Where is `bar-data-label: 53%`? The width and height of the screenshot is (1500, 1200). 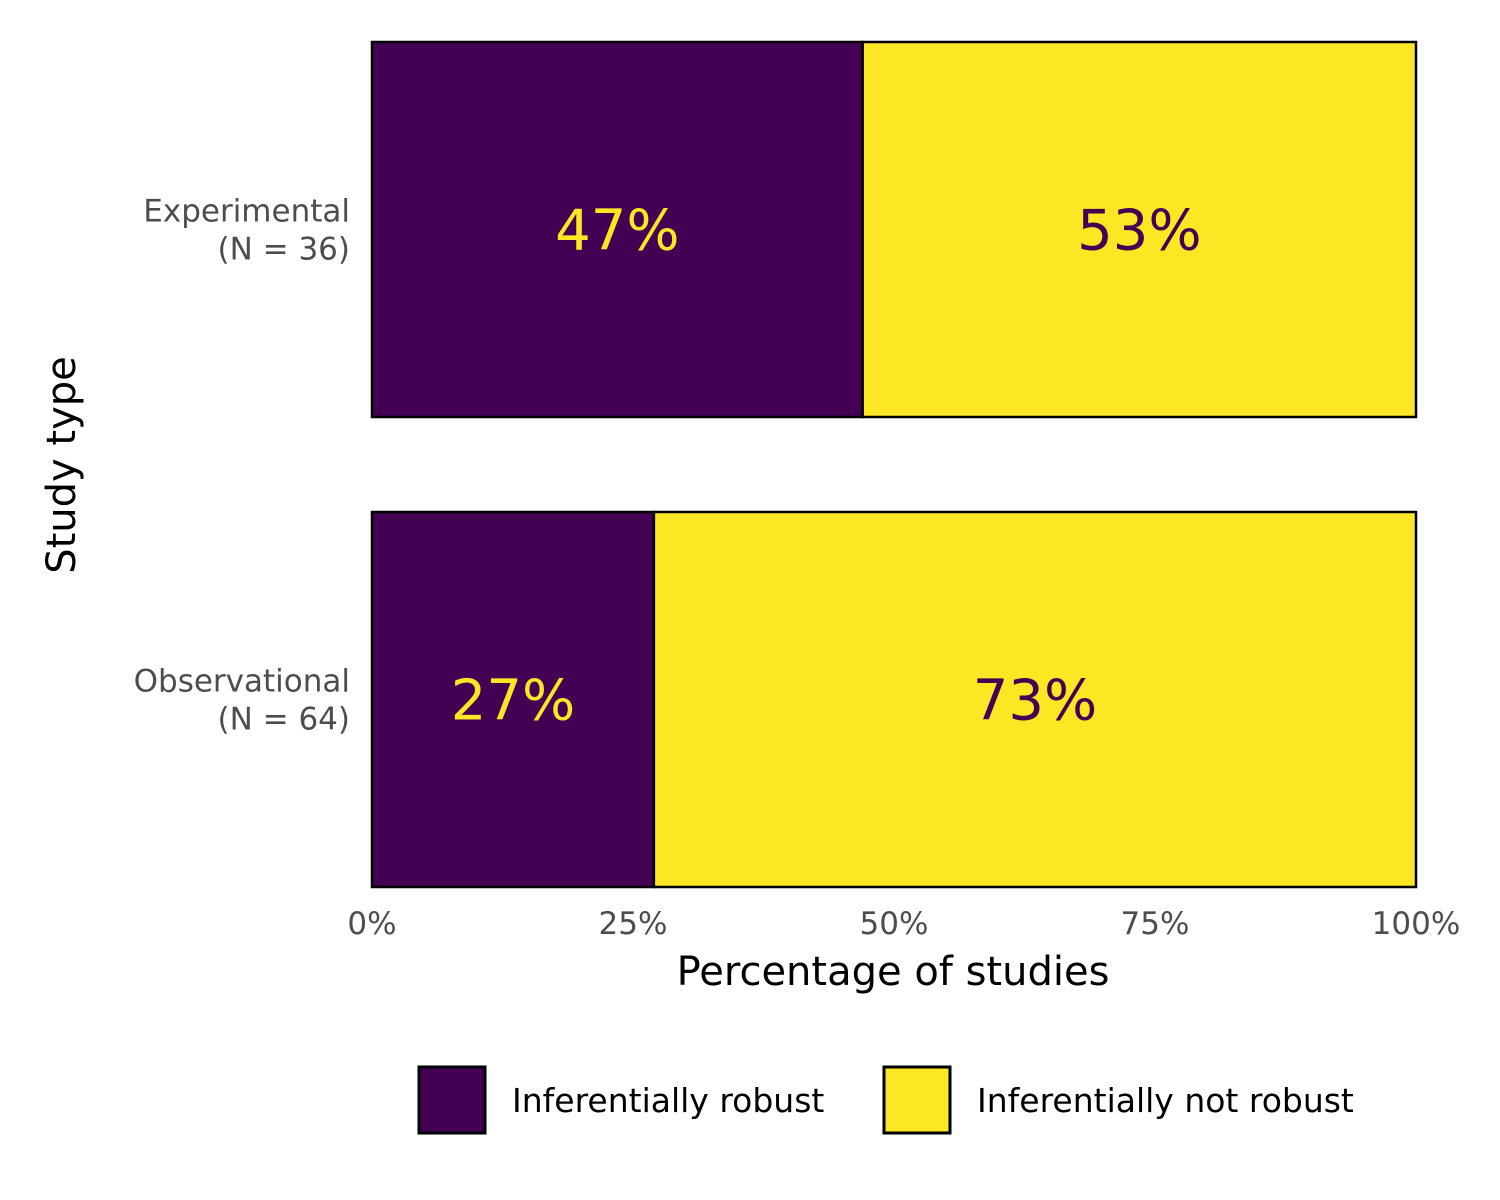 bar-data-label: 53% is located at coordinates (1139, 231).